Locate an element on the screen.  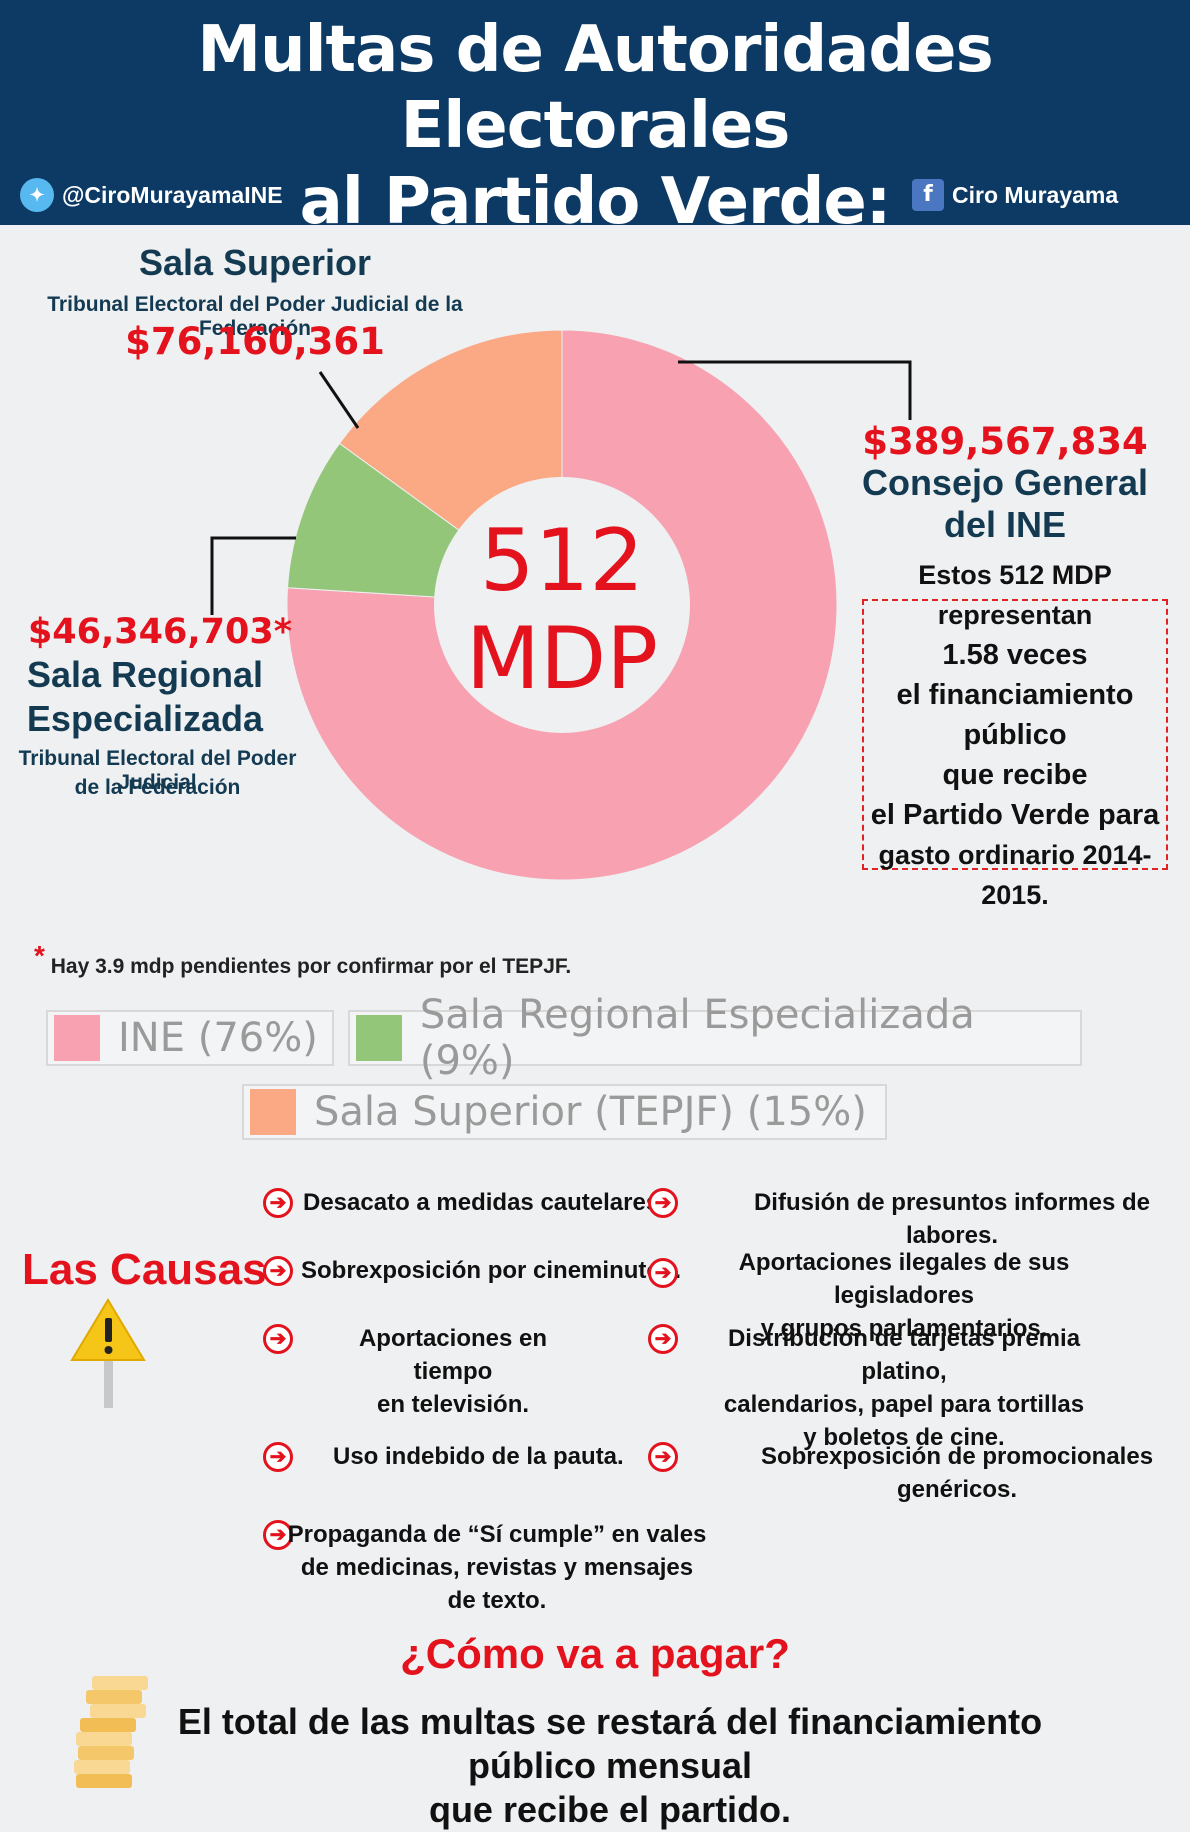
footnote-star: * is located at coordinates (39, 955).